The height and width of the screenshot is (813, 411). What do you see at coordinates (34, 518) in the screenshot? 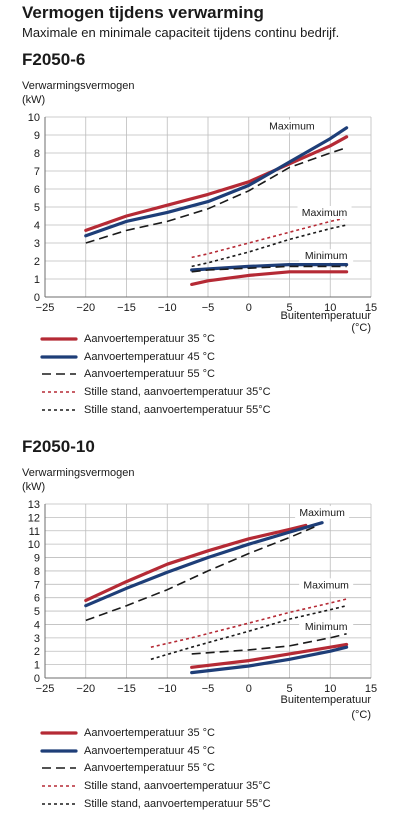
I see `y-tick-label: 12` at bounding box center [34, 518].